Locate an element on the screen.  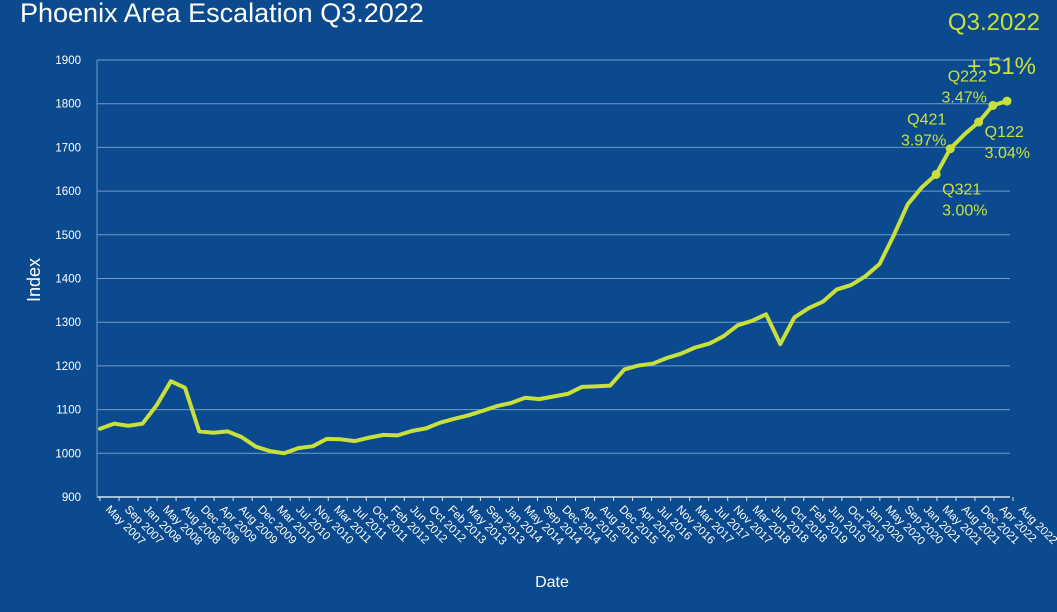
annotation-quarter: Q321 is located at coordinates (961, 189).